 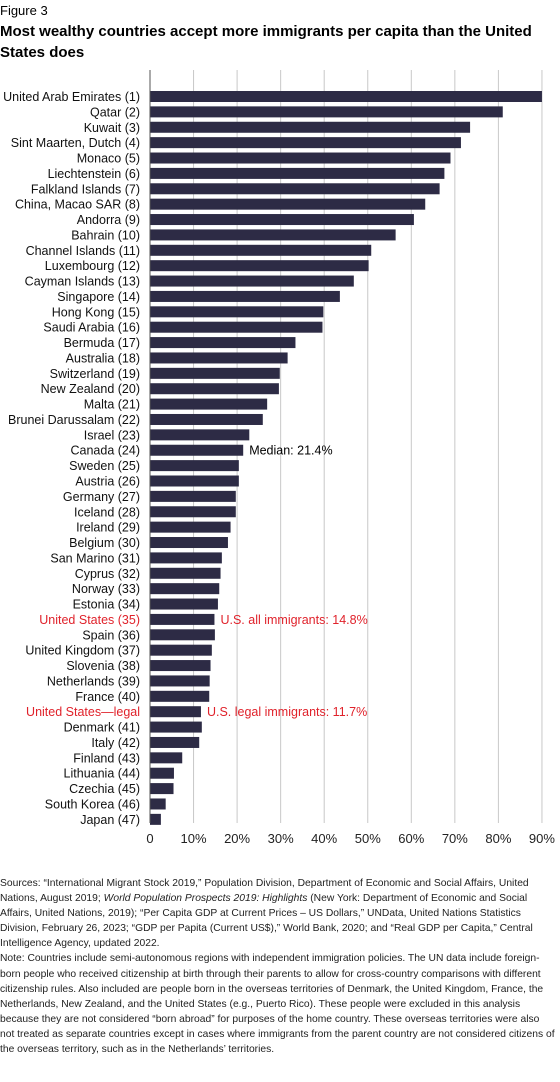 What do you see at coordinates (287, 712) in the screenshot?
I see `annotation-label: U.S. legal immigrants: 11.7%` at bounding box center [287, 712].